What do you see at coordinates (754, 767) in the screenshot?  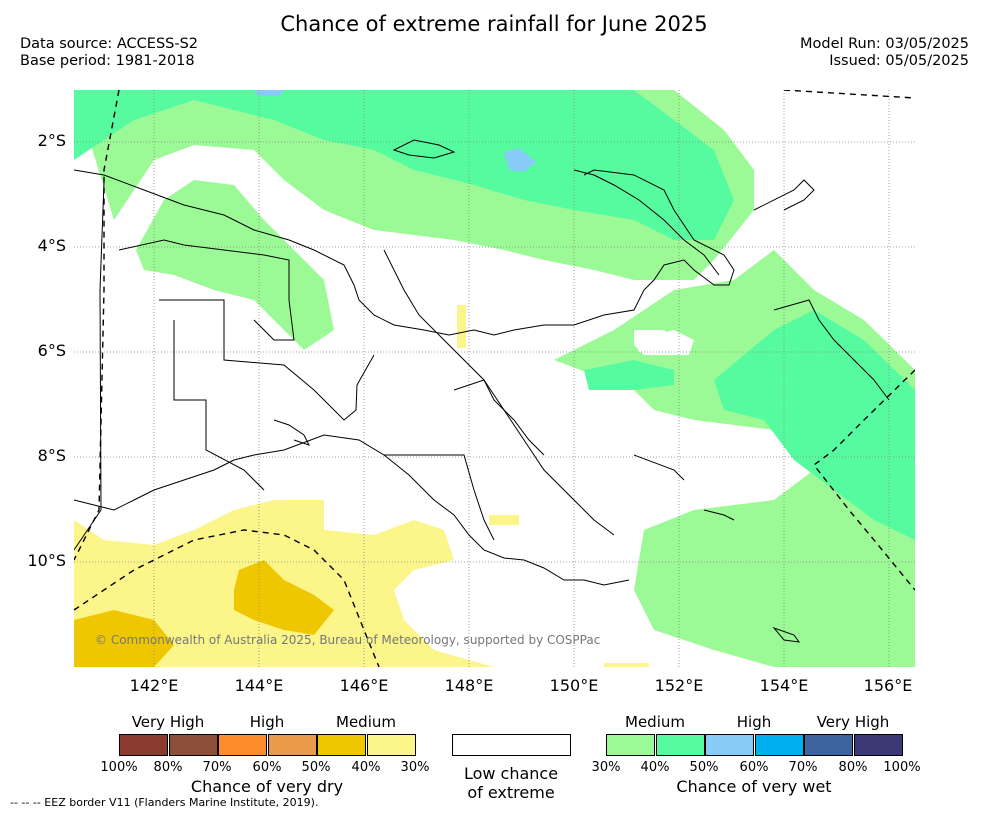 I see `wet-percent: 60%` at bounding box center [754, 767].